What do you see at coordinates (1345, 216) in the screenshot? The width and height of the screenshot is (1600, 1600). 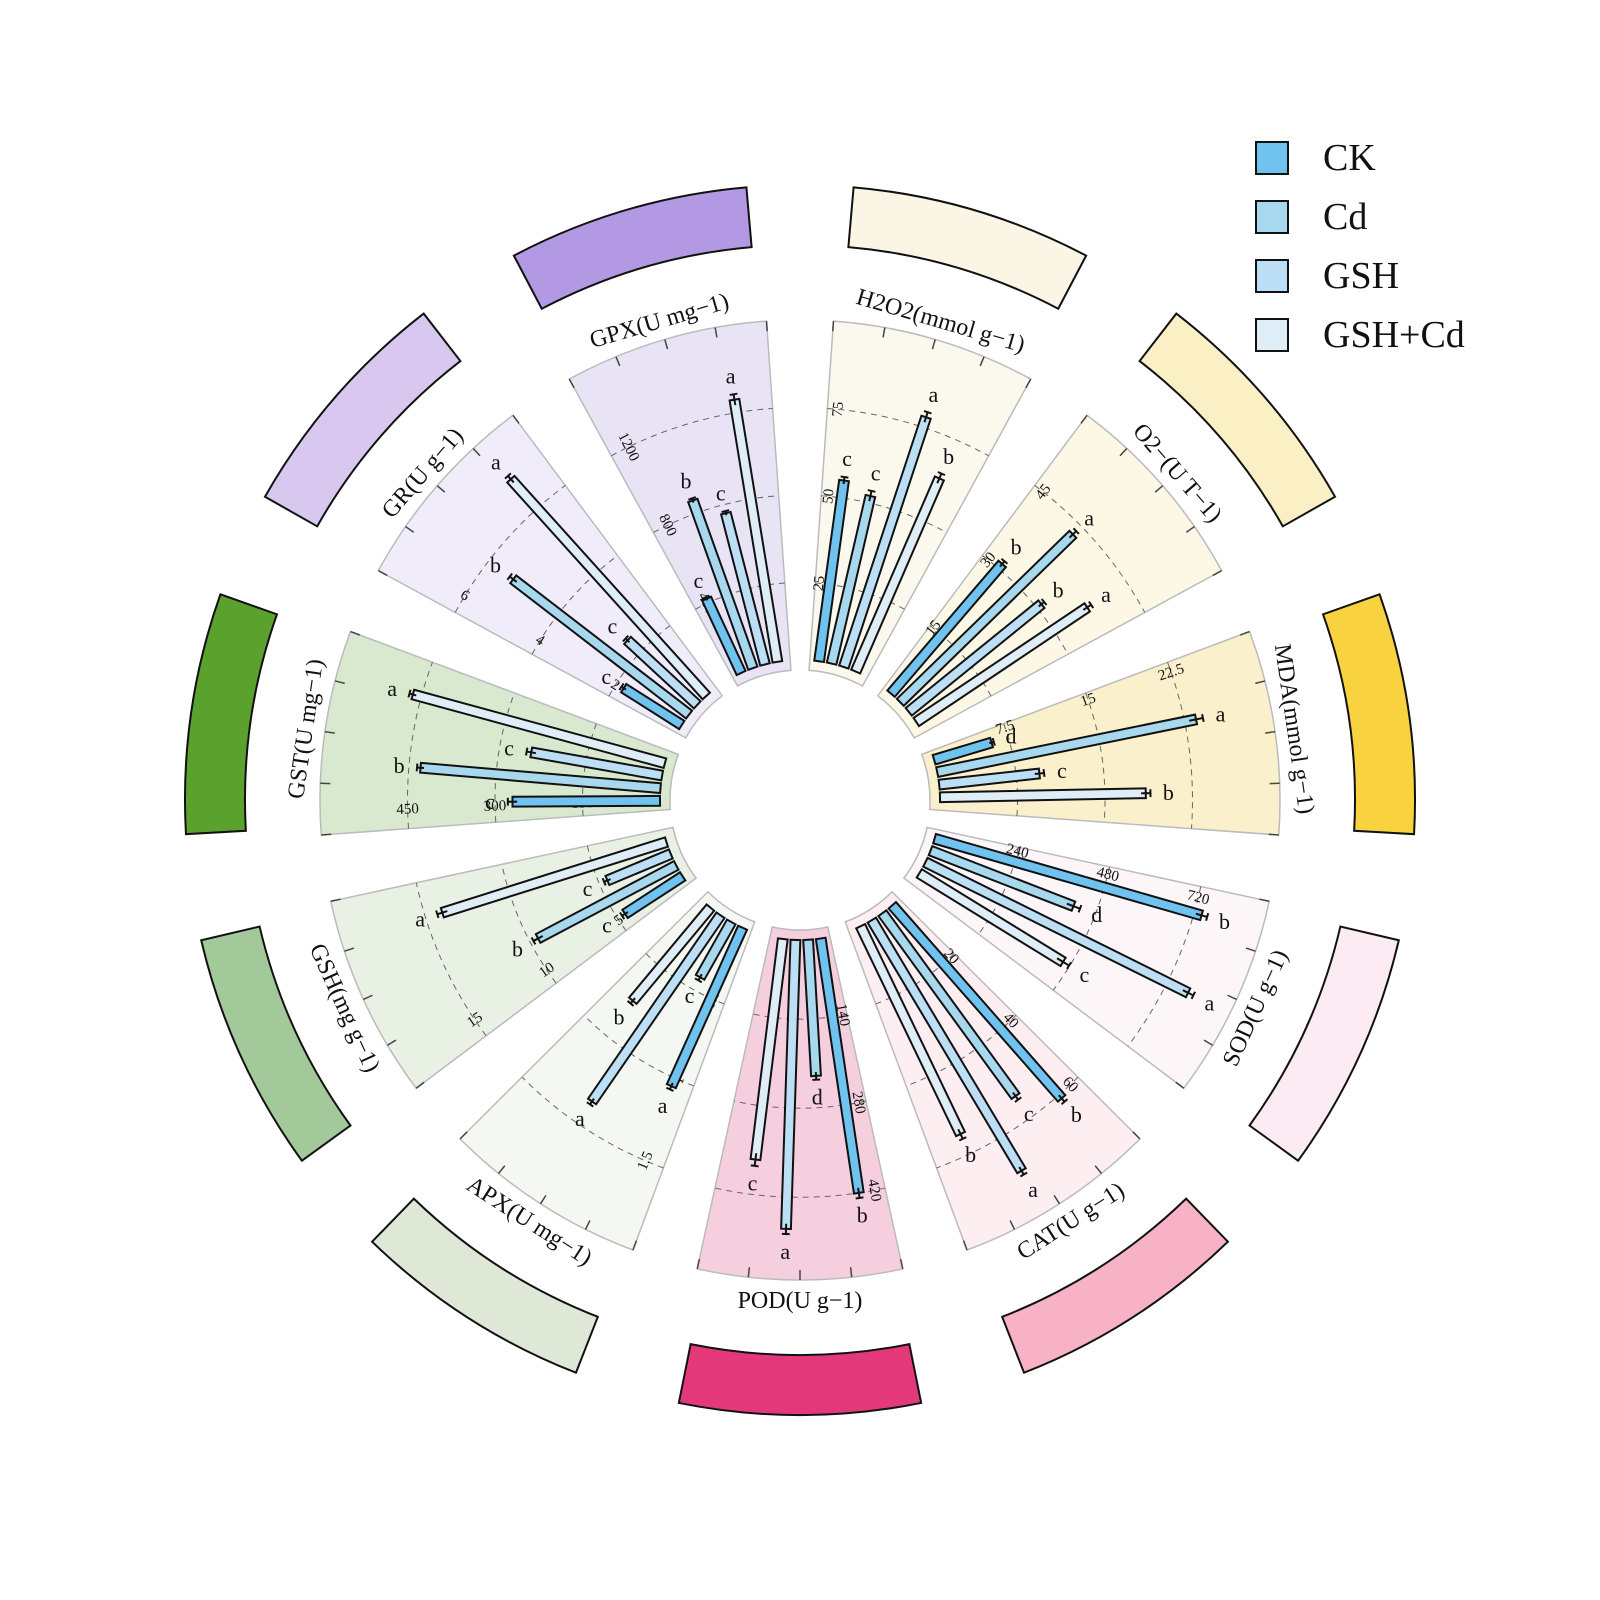 I see `legend-label-cd: Cd` at bounding box center [1345, 216].